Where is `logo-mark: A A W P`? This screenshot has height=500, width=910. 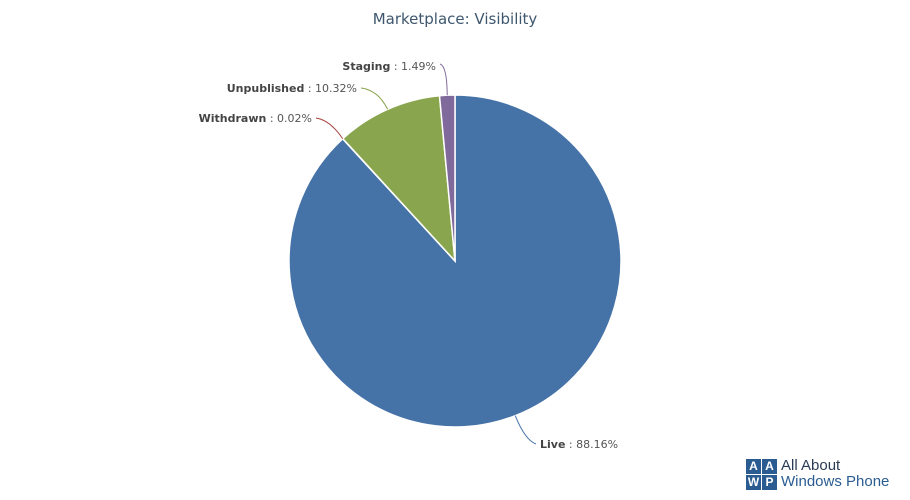
logo-mark: A A W P is located at coordinates (761, 474).